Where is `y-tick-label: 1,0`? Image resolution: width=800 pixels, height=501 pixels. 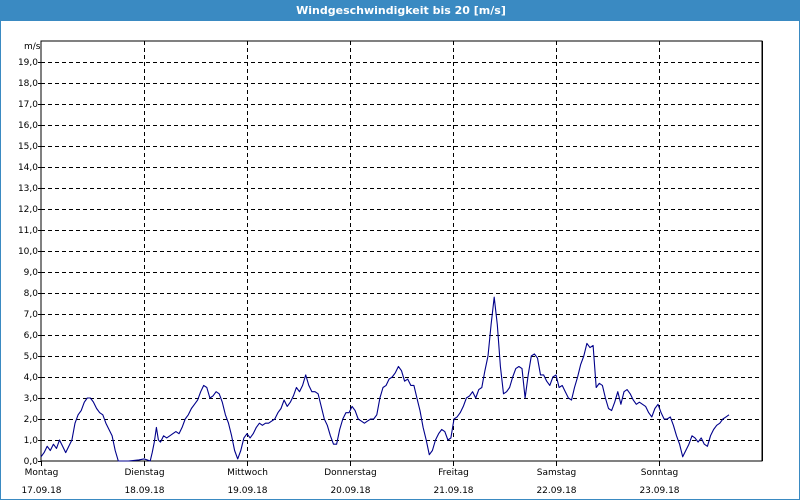
y-tick-label: 1,0 is located at coordinates (31, 441).